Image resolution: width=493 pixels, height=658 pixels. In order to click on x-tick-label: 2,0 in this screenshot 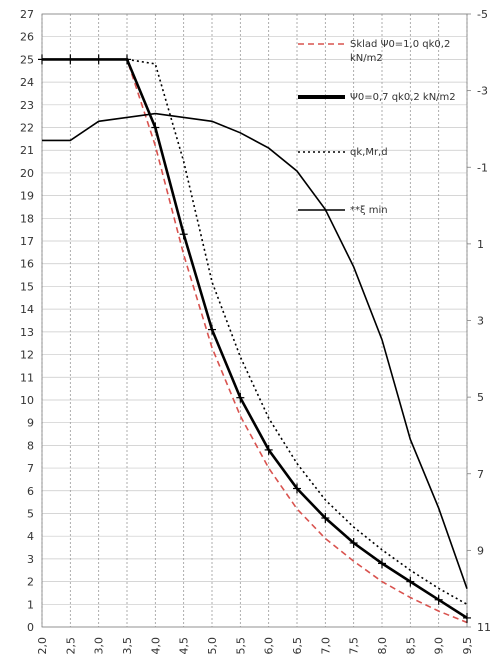, I will do `click(42, 646)`.